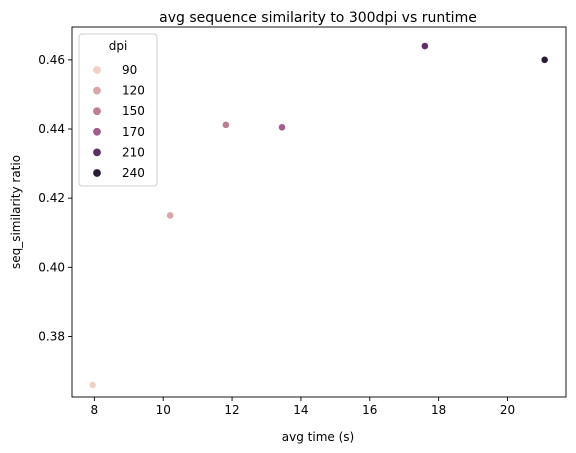 The image size is (576, 453). What do you see at coordinates (118, 121) in the screenshot?
I see `legend-items: 90 120 150 170 210 240` at bounding box center [118, 121].